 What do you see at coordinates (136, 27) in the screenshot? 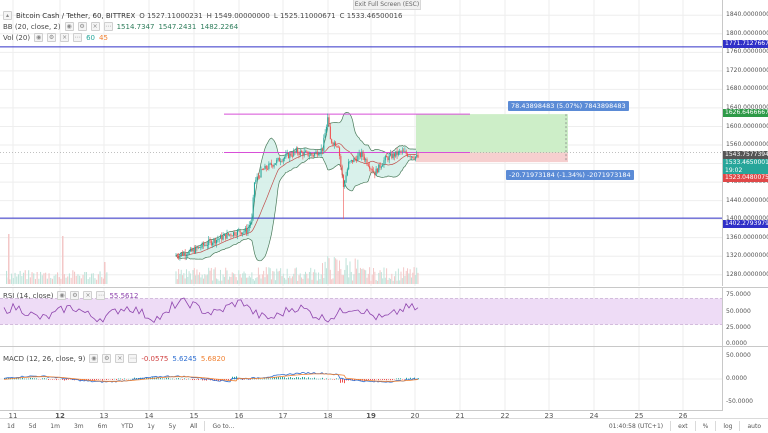
I see `bb-value-1: 1514.7347` at bounding box center [136, 27].